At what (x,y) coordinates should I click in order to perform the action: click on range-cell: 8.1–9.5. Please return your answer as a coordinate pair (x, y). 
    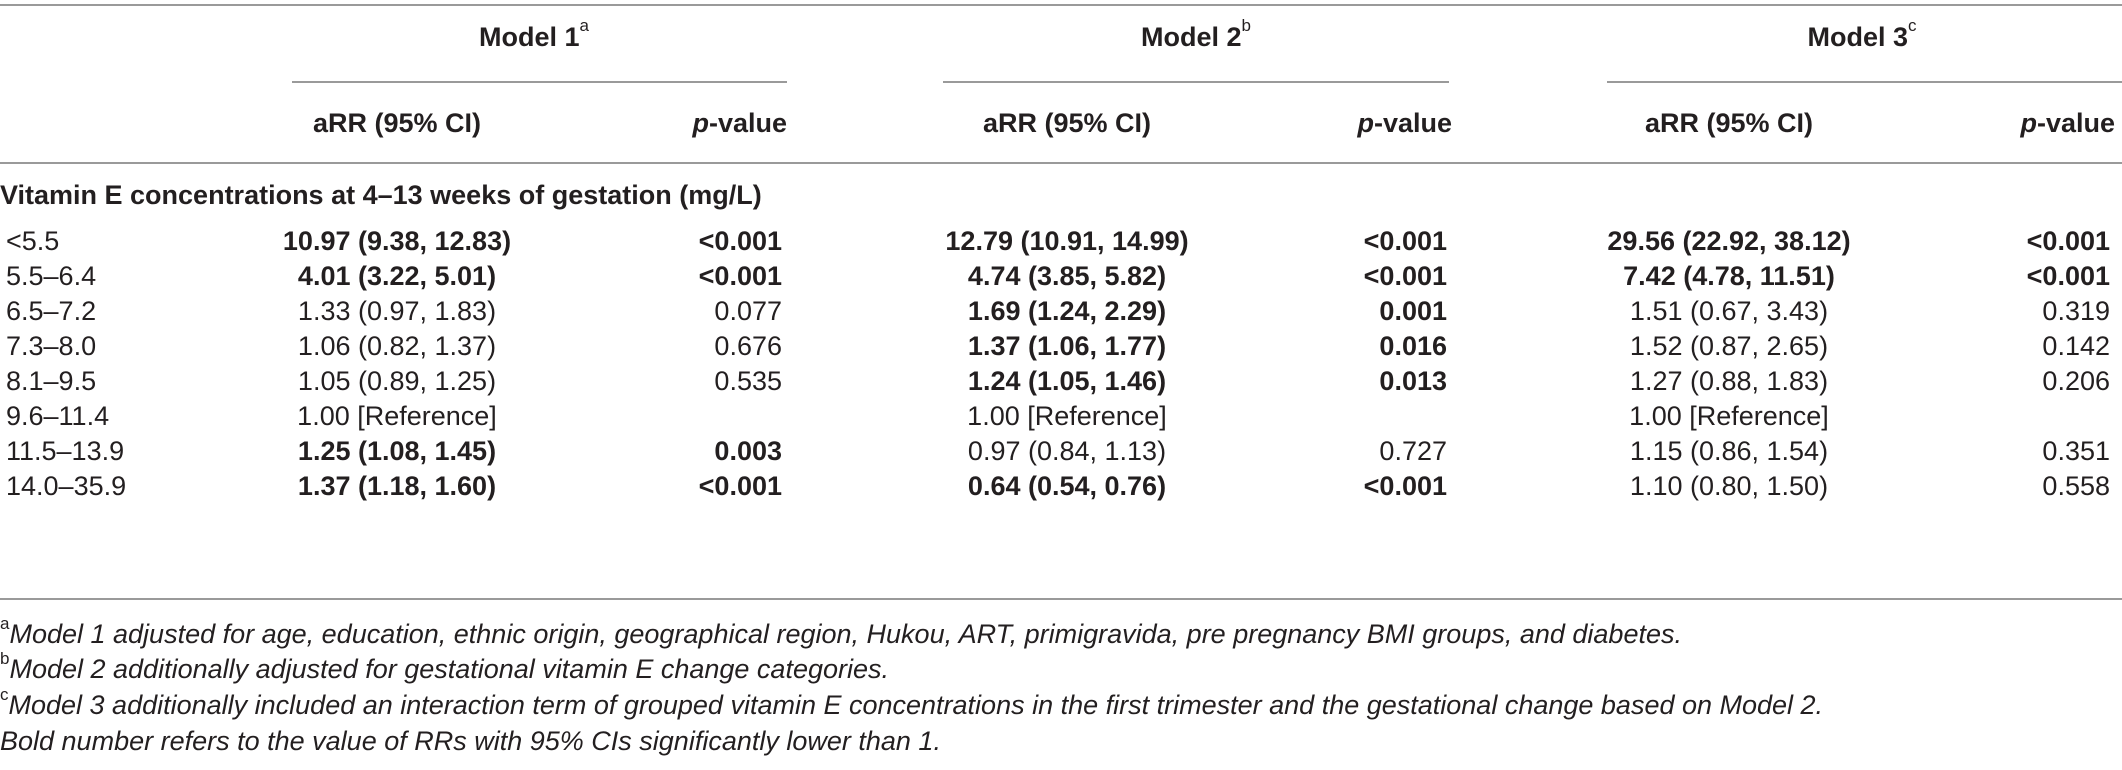
    Looking at the image, I should click on (51, 381).